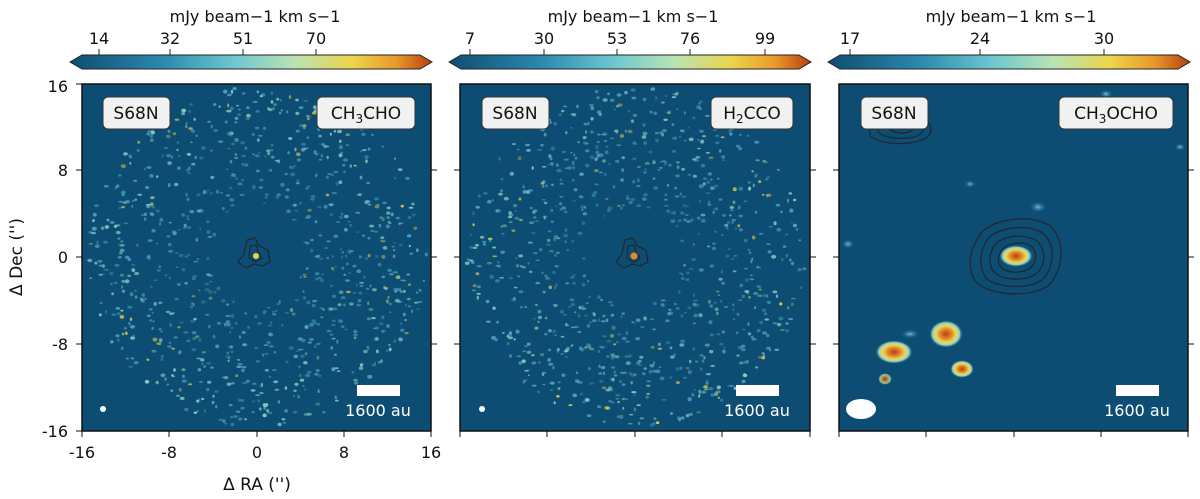  What do you see at coordinates (690, 38) in the screenshot?
I see `colorbar-tick: 76` at bounding box center [690, 38].